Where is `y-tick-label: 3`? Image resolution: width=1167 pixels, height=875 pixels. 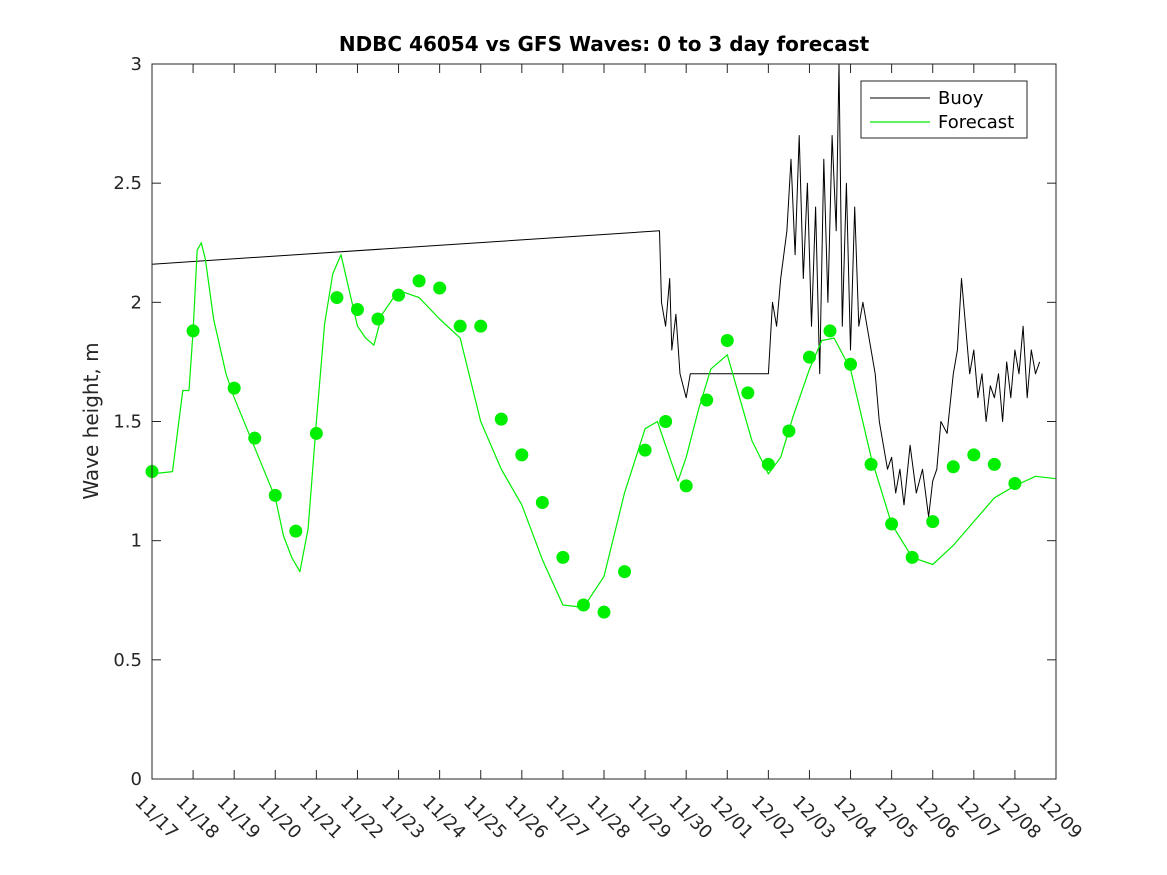 y-tick-label: 3 is located at coordinates (136, 64).